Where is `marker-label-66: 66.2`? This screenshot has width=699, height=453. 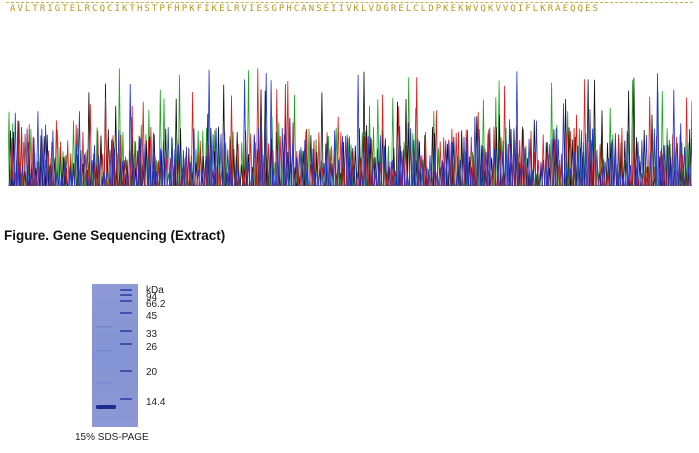 marker-label-66: 66.2 is located at coordinates (156, 304).